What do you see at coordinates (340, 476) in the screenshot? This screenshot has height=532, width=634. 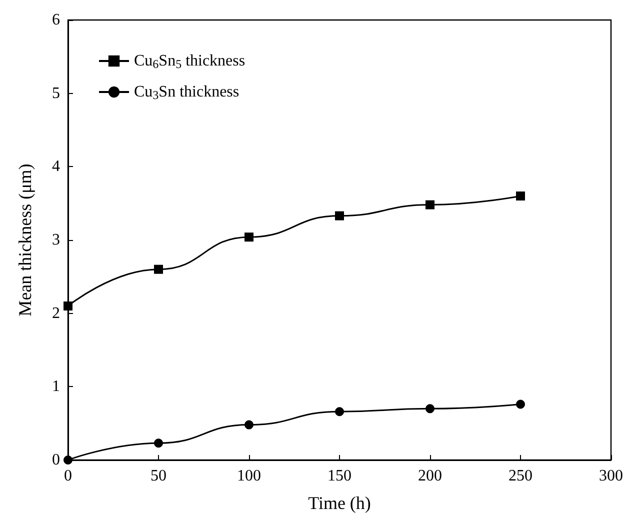 I see `x-tick-label: 150` at bounding box center [340, 476].